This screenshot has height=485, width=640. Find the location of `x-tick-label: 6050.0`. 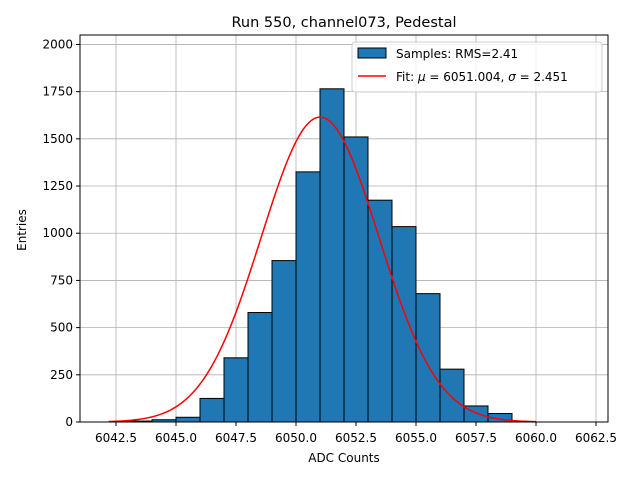

x-tick-label: 6050.0 is located at coordinates (296, 438).